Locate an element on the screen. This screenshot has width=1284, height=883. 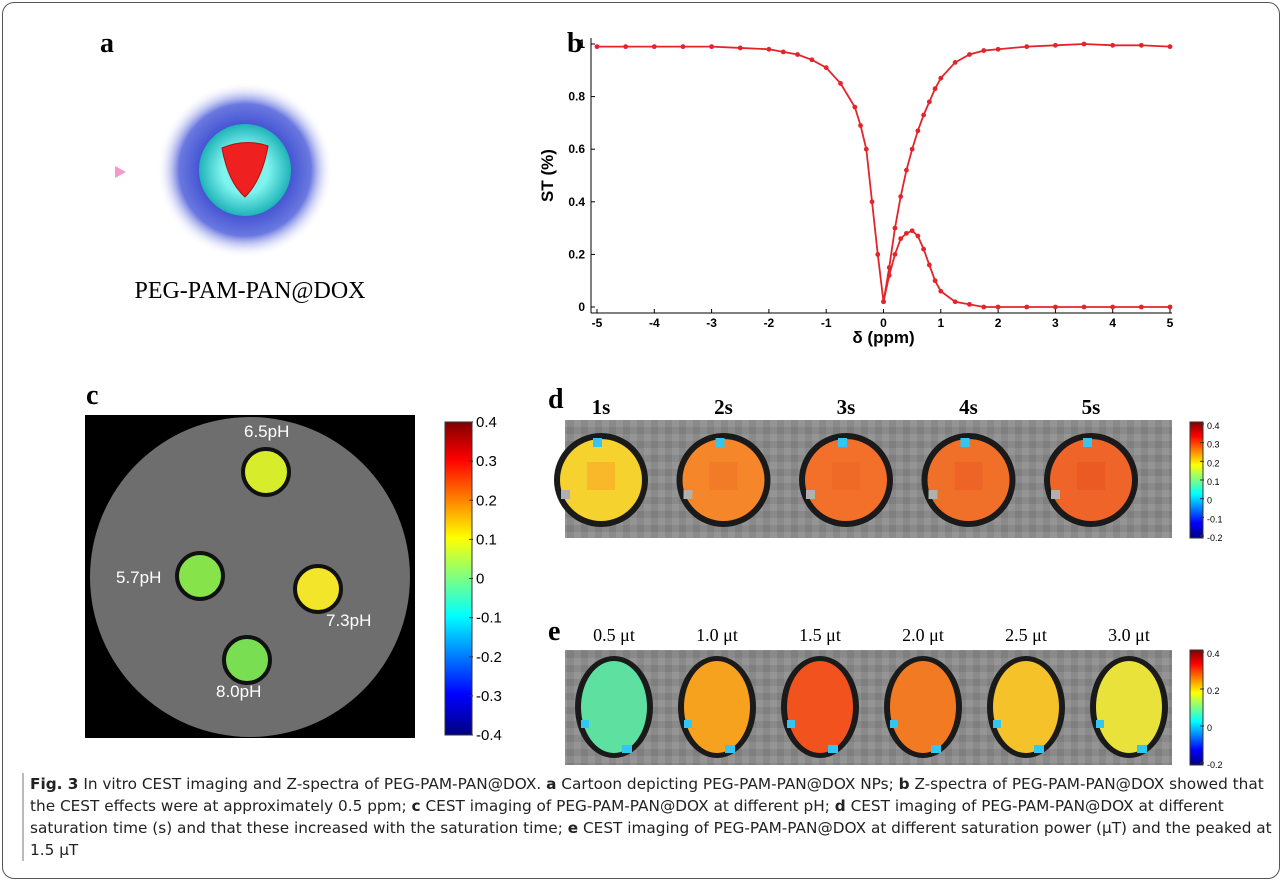
x-tick-label: 3 is located at coordinates (1055, 323).